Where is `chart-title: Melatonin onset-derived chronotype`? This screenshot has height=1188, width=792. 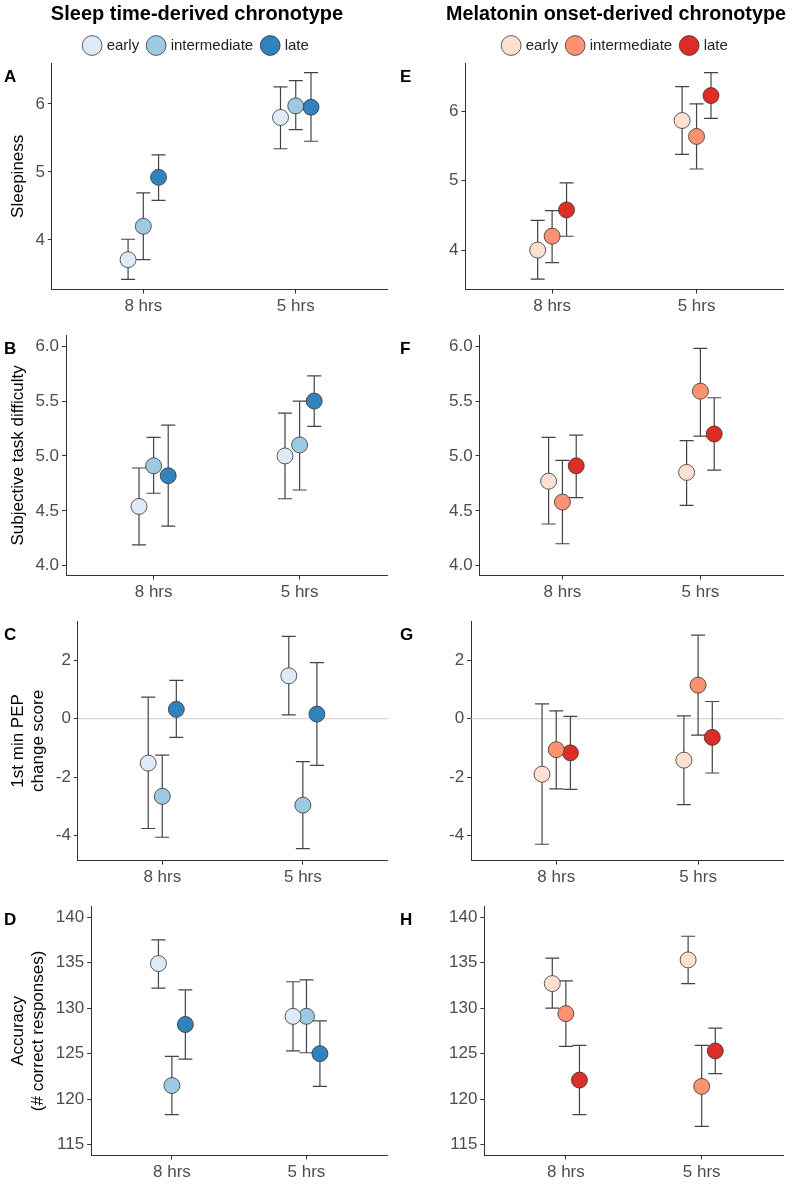
chart-title: Melatonin onset-derived chronotype is located at coordinates (616, 12).